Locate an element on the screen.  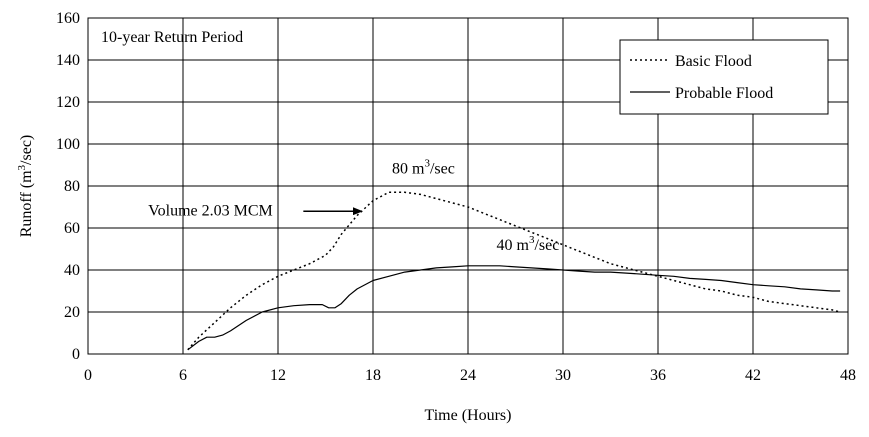
legend-box is located at coordinates (724, 77).